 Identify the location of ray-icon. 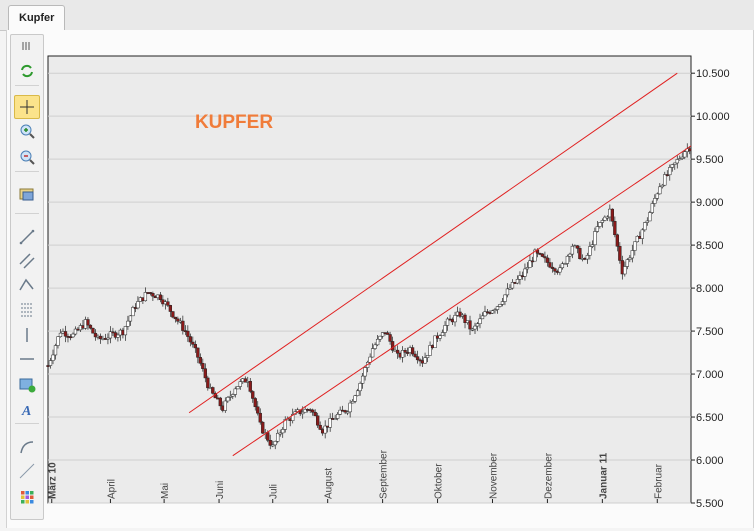
(27, 471).